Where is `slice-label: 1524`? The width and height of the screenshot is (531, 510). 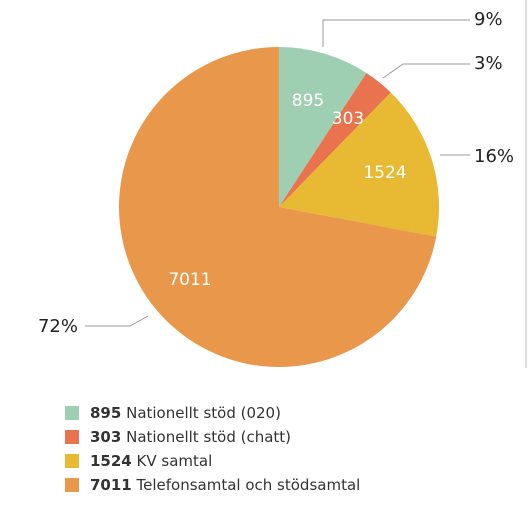
slice-label: 1524 is located at coordinates (384, 173).